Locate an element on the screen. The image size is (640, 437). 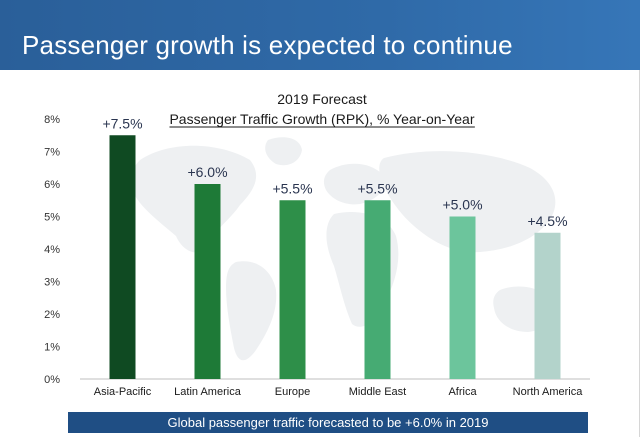
x-tick-label: North America is located at coordinates (548, 392).